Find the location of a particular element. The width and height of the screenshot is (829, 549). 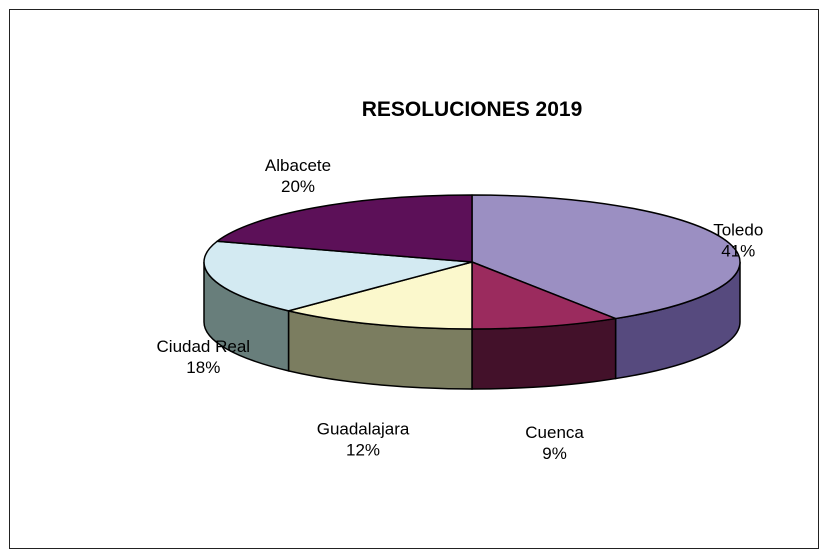

pie-label-cuenca: Cuenca 9% is located at coordinates (554, 443).